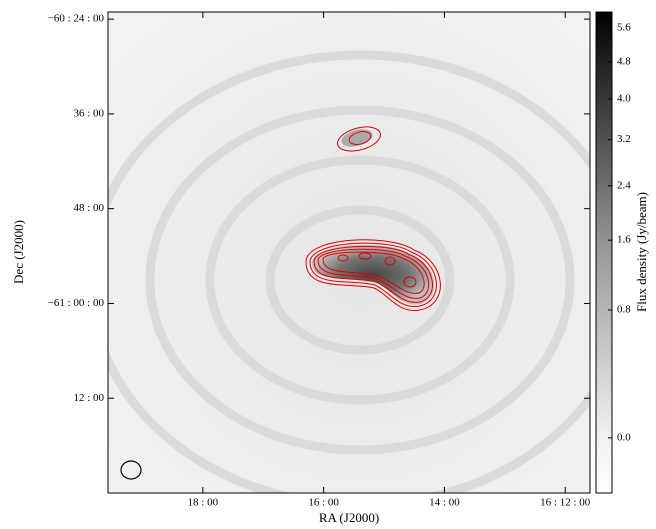 This screenshot has height=529, width=656. Describe the element at coordinates (131, 470) in the screenshot. I see `beam` at that location.